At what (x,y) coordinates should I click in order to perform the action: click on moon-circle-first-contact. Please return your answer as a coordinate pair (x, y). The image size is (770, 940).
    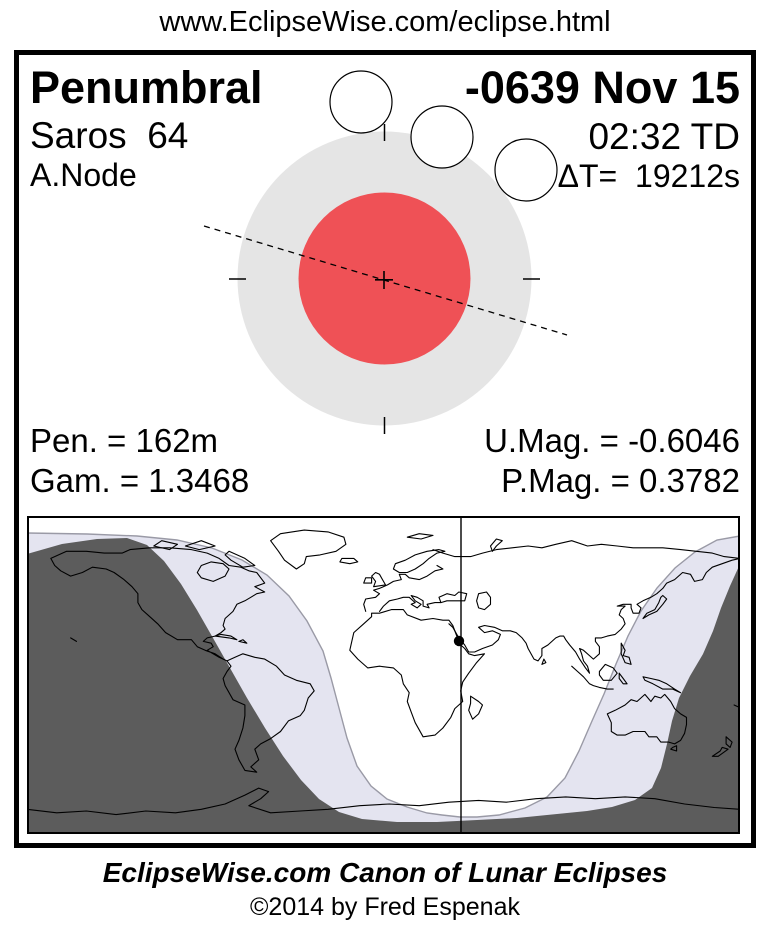
    Looking at the image, I should click on (361, 102).